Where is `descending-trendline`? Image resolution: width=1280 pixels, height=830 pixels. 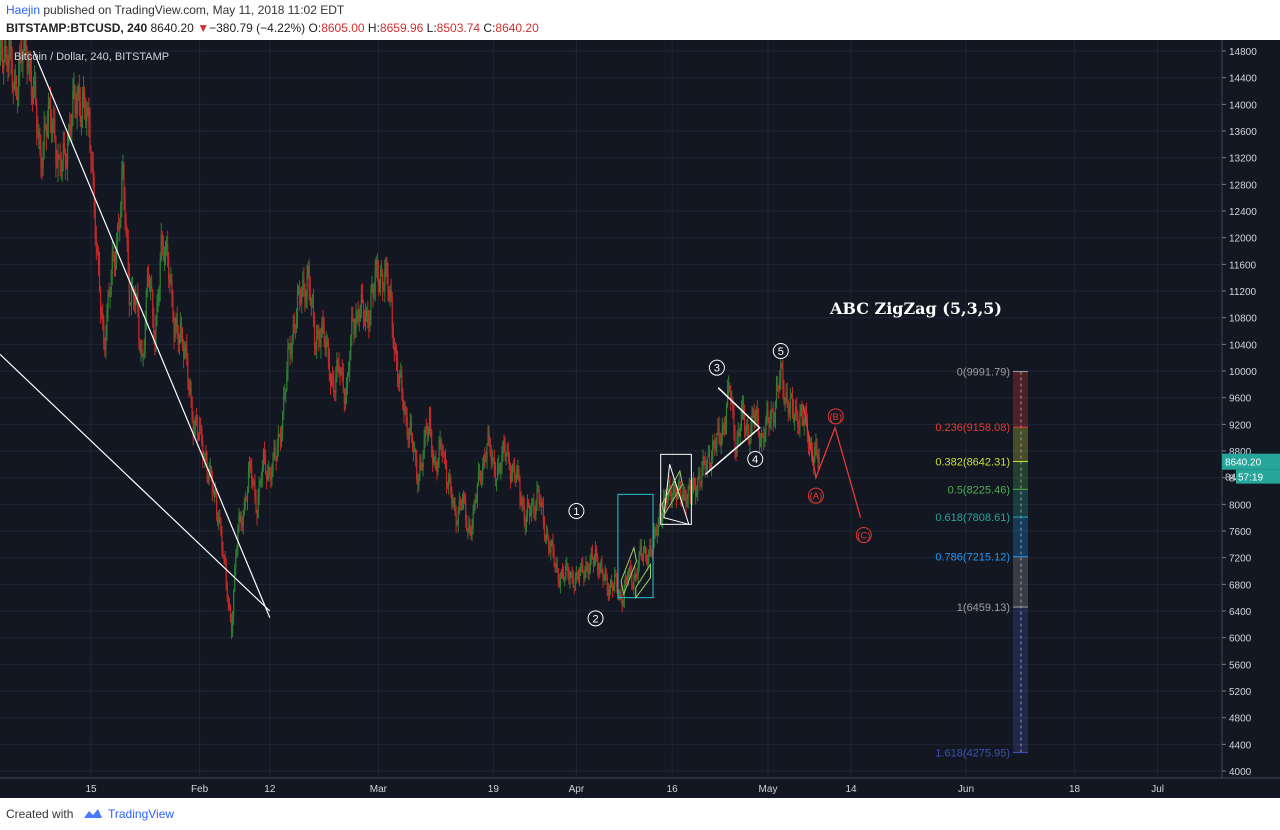
descending-trendline is located at coordinates (151, 334).